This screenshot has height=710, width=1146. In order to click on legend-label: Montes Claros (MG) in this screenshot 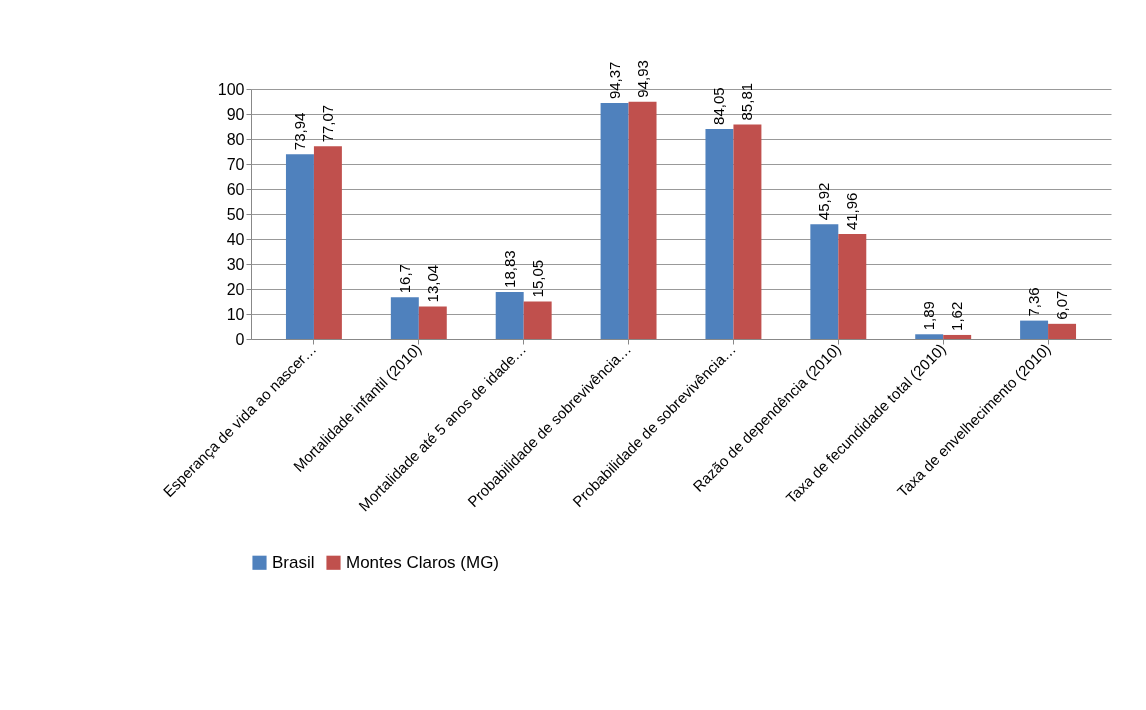, I will do `click(423, 562)`.